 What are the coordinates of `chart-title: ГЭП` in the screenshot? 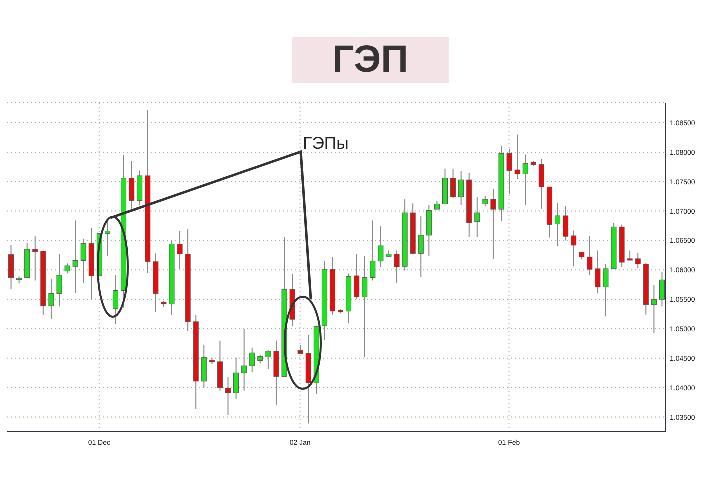 It's located at (370, 60).